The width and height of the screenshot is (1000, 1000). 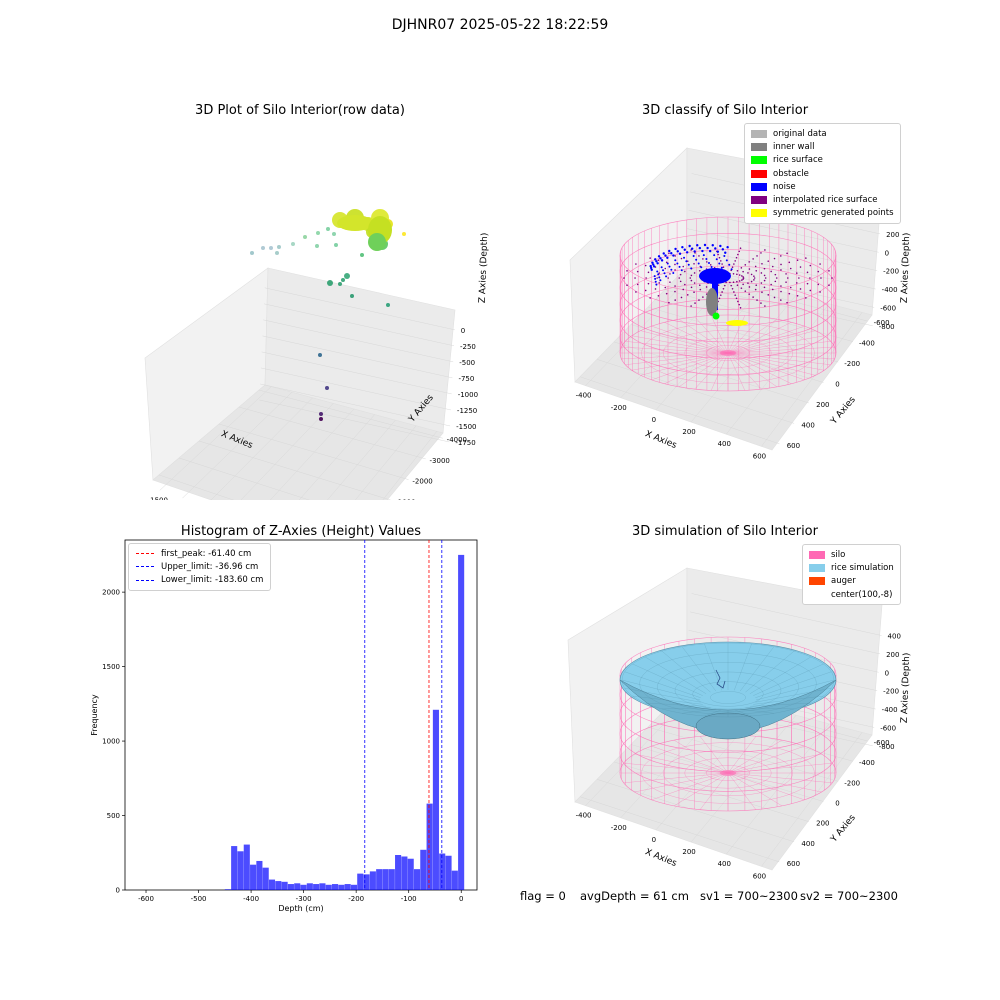 I want to click on legend-label: symmetric generated points, so click(x=833, y=213).